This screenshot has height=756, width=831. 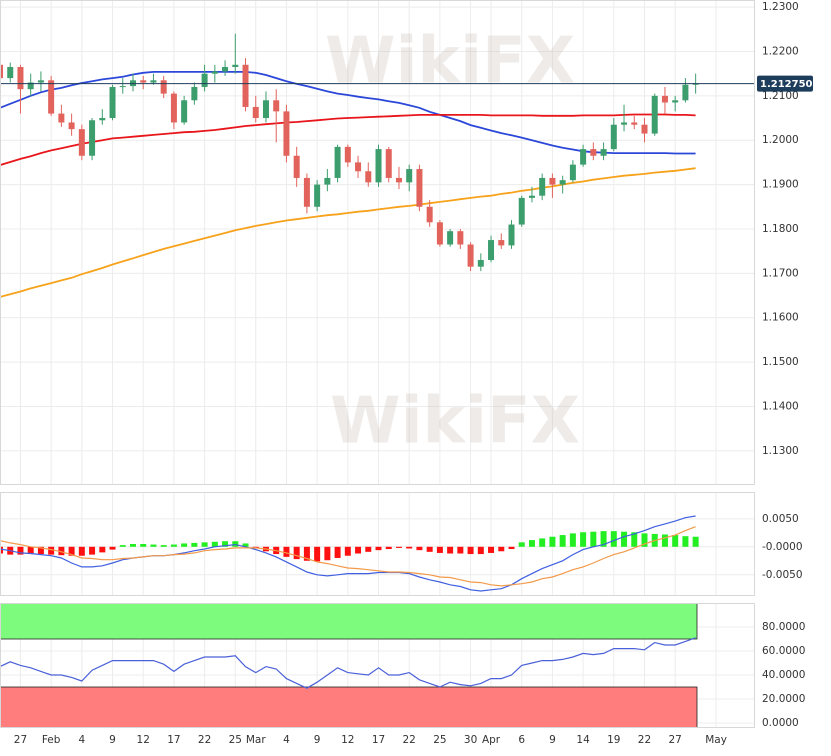 What do you see at coordinates (235, 740) in the screenshot?
I see `x-tick-label: 25` at bounding box center [235, 740].